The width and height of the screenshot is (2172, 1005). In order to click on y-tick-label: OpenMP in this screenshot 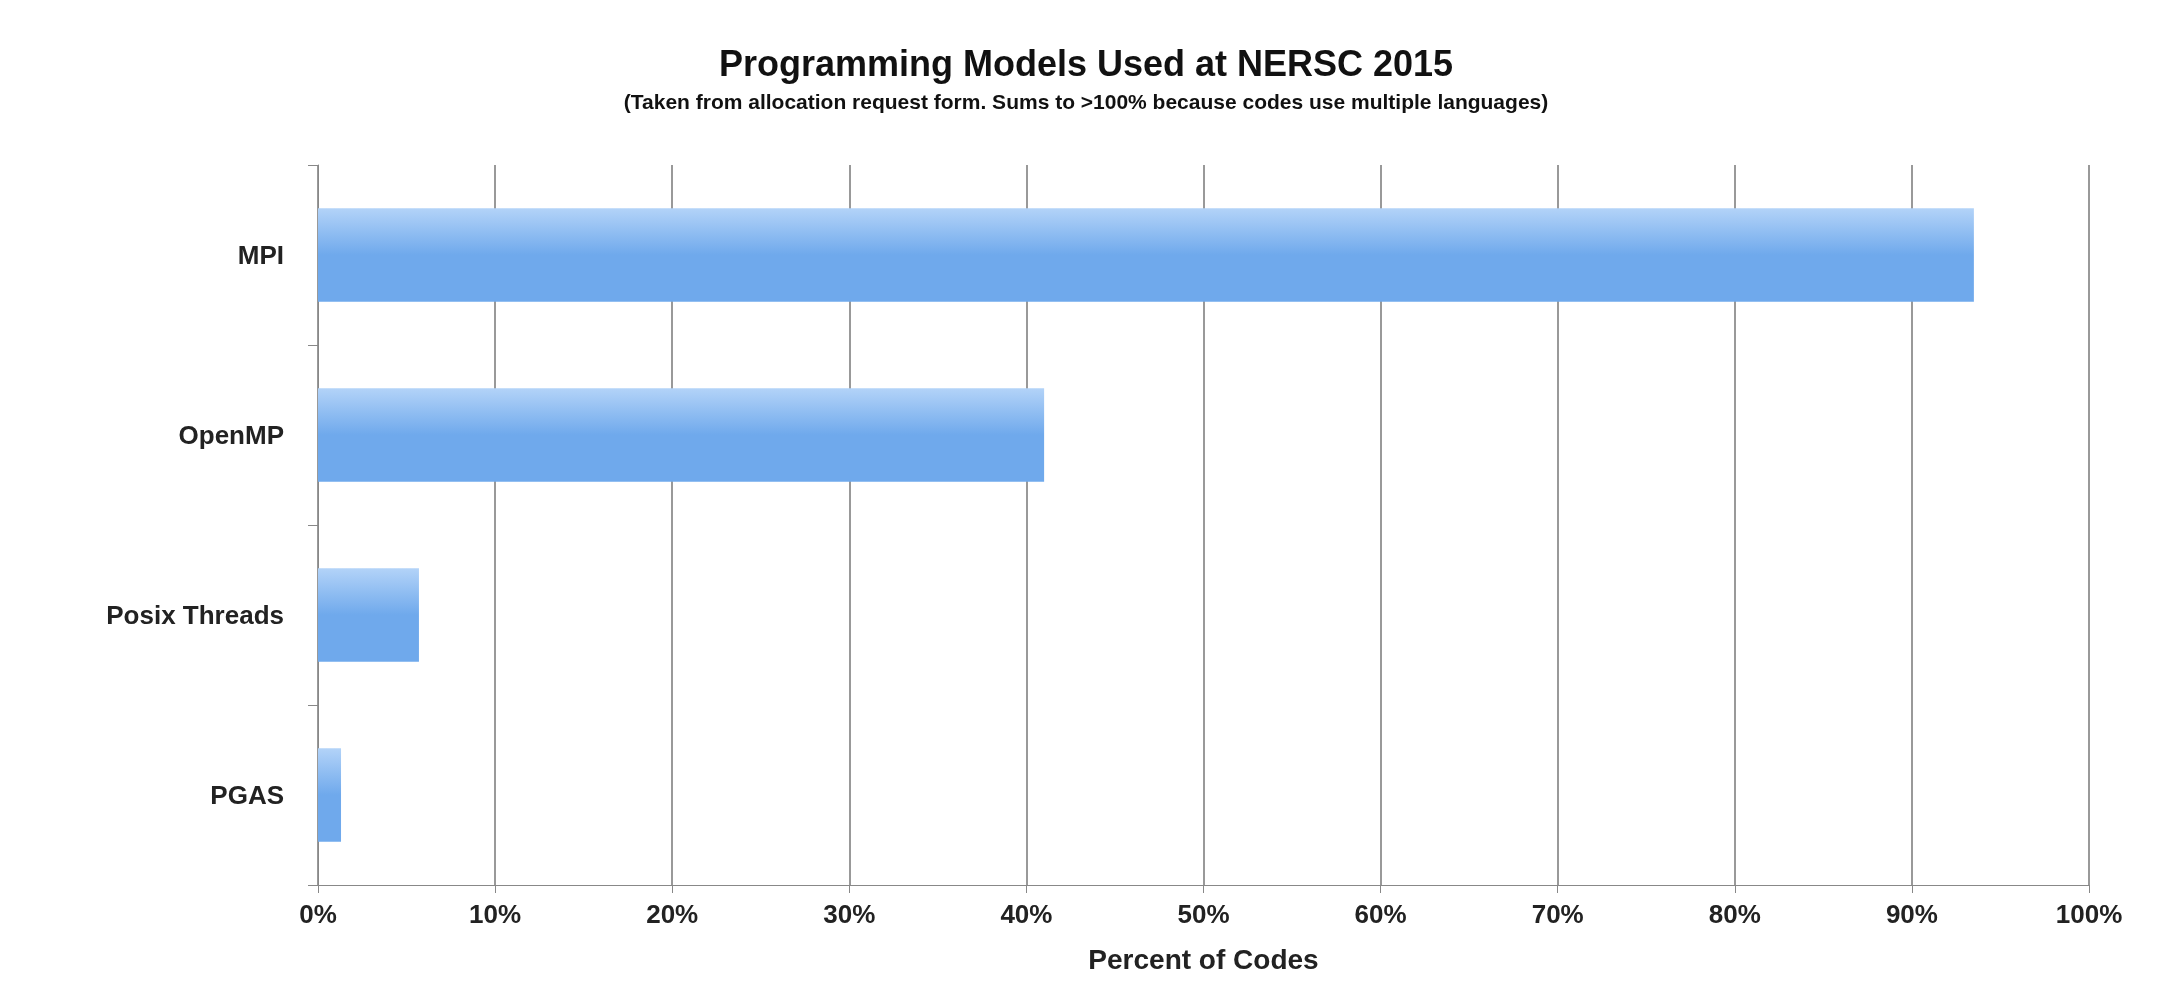, I will do `click(231, 435)`.